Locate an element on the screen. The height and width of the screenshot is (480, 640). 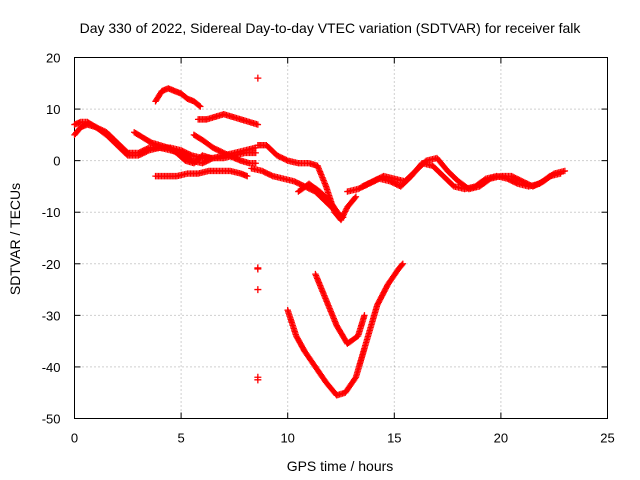
series-arc-j is located at coordinates (320, 200).